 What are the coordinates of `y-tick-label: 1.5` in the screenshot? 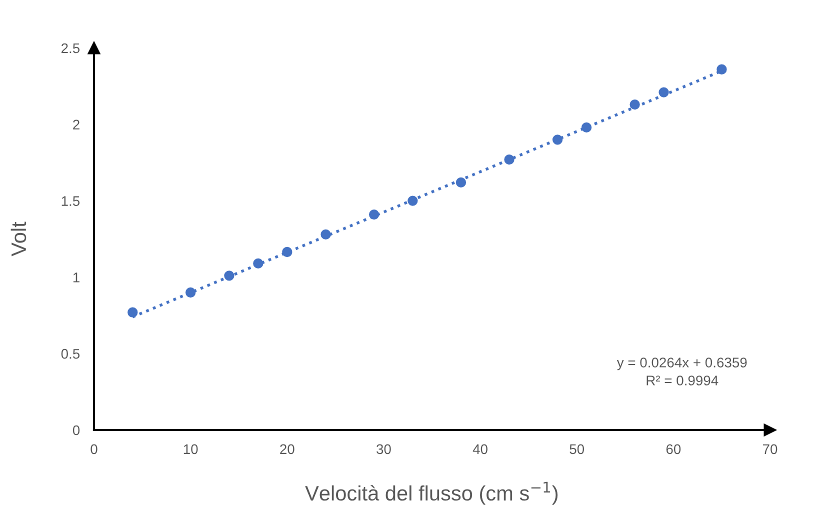 It's located at (71, 201).